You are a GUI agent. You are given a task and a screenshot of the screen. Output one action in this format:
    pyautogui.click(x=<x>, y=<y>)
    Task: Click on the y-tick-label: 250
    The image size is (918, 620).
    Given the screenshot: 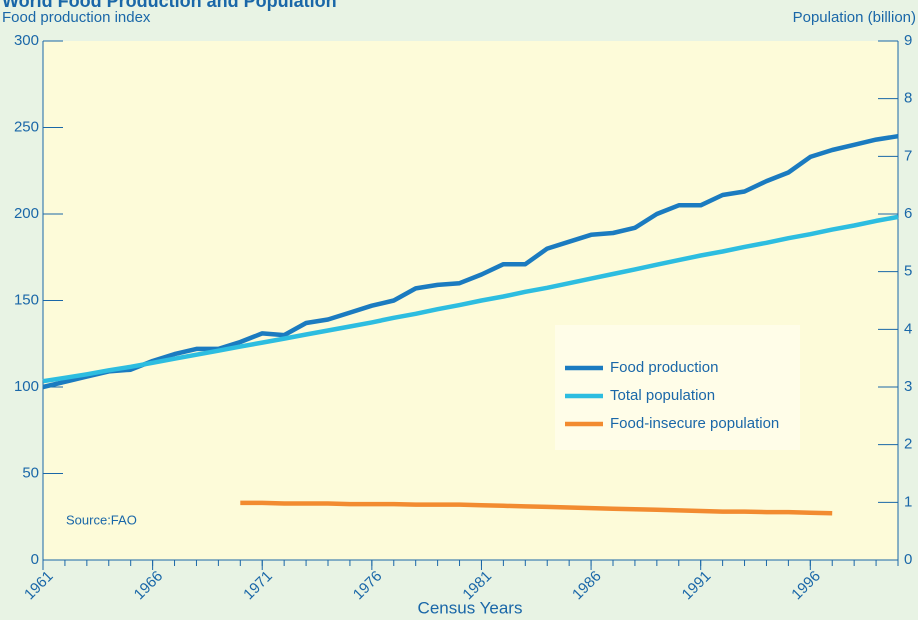 What is the action you would take?
    pyautogui.click(x=26, y=126)
    